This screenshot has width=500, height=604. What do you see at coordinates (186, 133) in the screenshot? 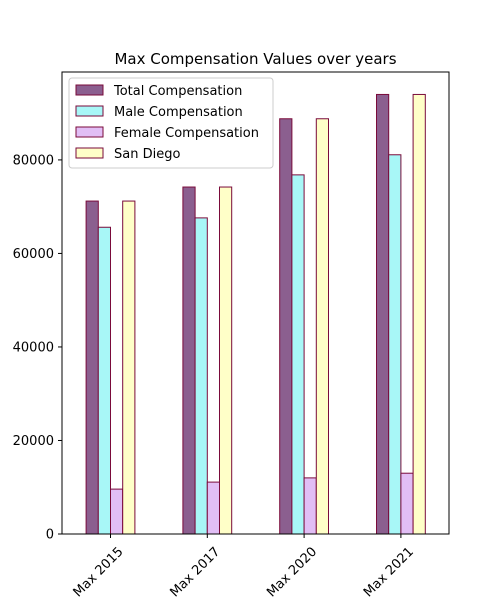
I see `legend-label: Female Compensation` at bounding box center [186, 133].